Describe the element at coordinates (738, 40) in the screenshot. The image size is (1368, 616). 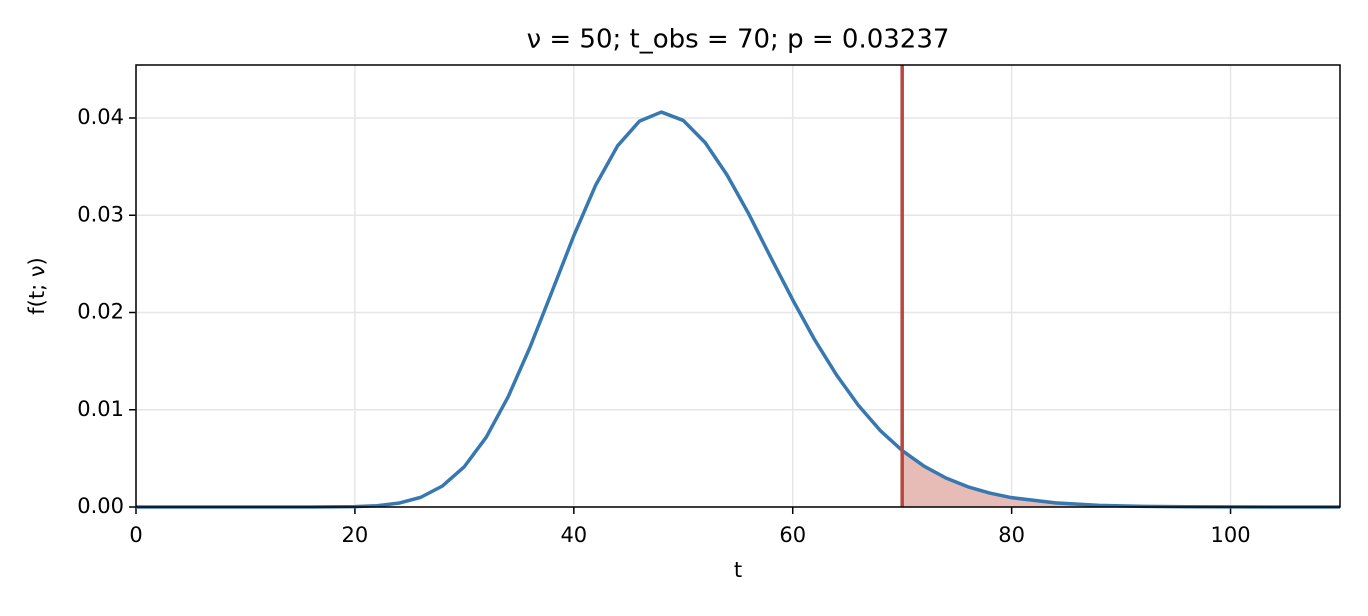
I see `chart-title: ν = 50; t_obs = 70; p = 0.03237` at that location.